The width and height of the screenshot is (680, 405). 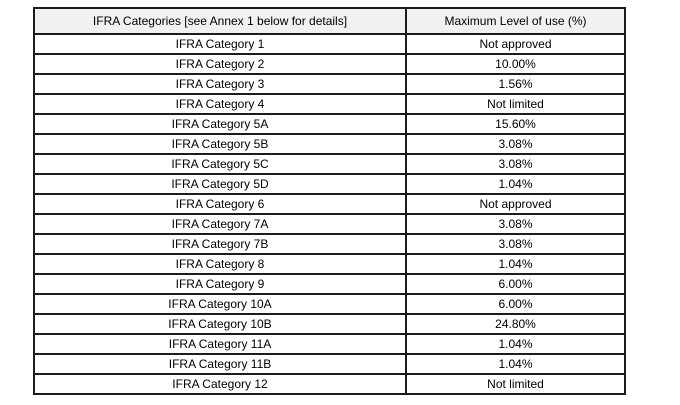 I want to click on max-level-cell: 1.56%, so click(x=515, y=84).